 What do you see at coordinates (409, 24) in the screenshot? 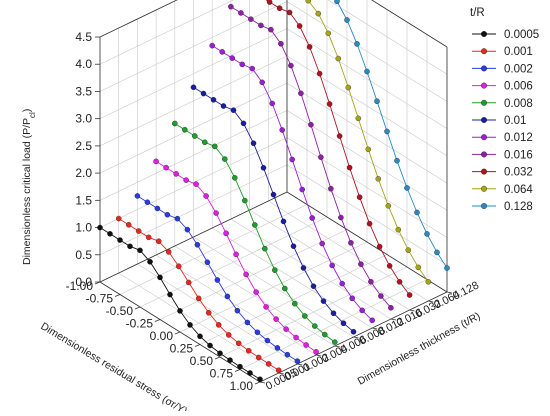
I see `box-edge` at bounding box center [409, 24].